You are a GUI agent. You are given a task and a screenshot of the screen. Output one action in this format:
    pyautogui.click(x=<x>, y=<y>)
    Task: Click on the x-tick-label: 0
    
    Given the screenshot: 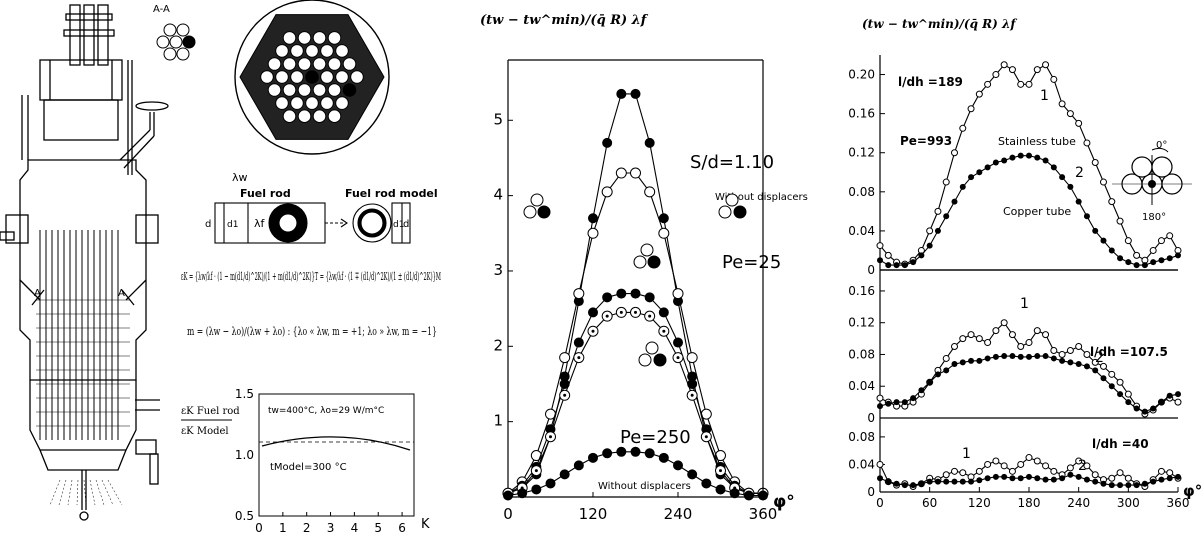 What is the action you would take?
    pyautogui.click(x=508, y=514)
    